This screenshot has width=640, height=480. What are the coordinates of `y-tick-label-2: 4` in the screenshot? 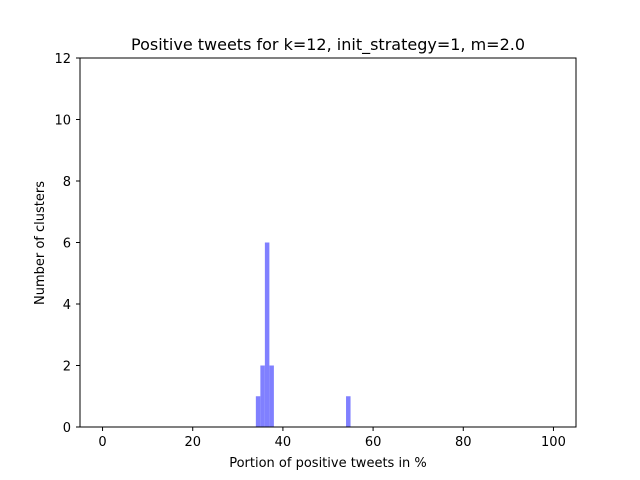 It's located at (67, 305).